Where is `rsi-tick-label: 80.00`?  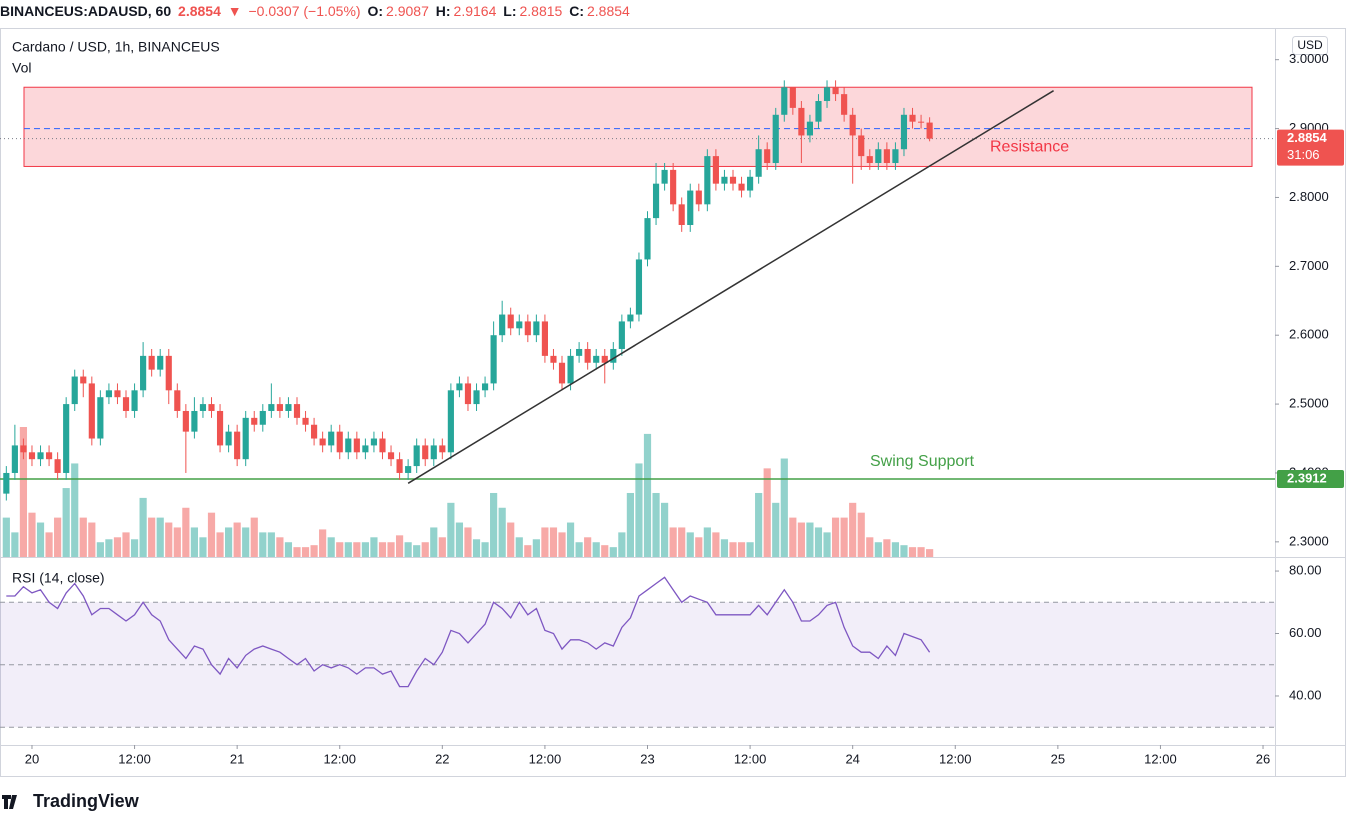 rsi-tick-label: 80.00 is located at coordinates (1305, 569).